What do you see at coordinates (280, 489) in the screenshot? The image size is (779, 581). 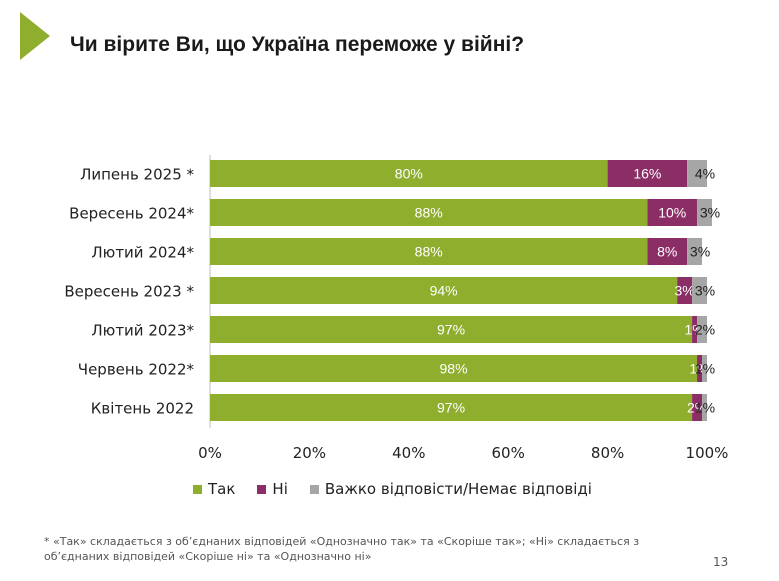 I see `legend-label: Ні` at bounding box center [280, 489].